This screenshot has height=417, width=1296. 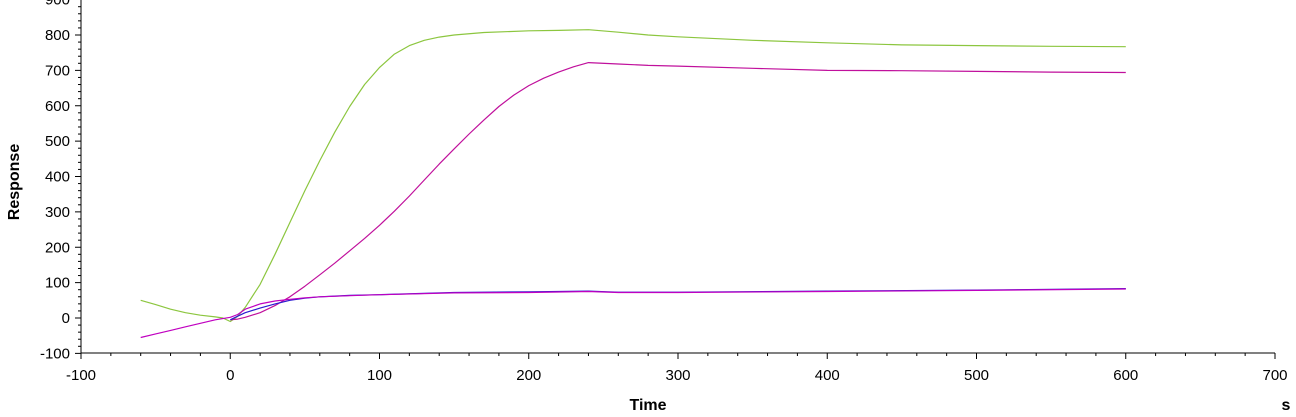 I want to click on x-tick-label: -100, so click(x=81, y=375).